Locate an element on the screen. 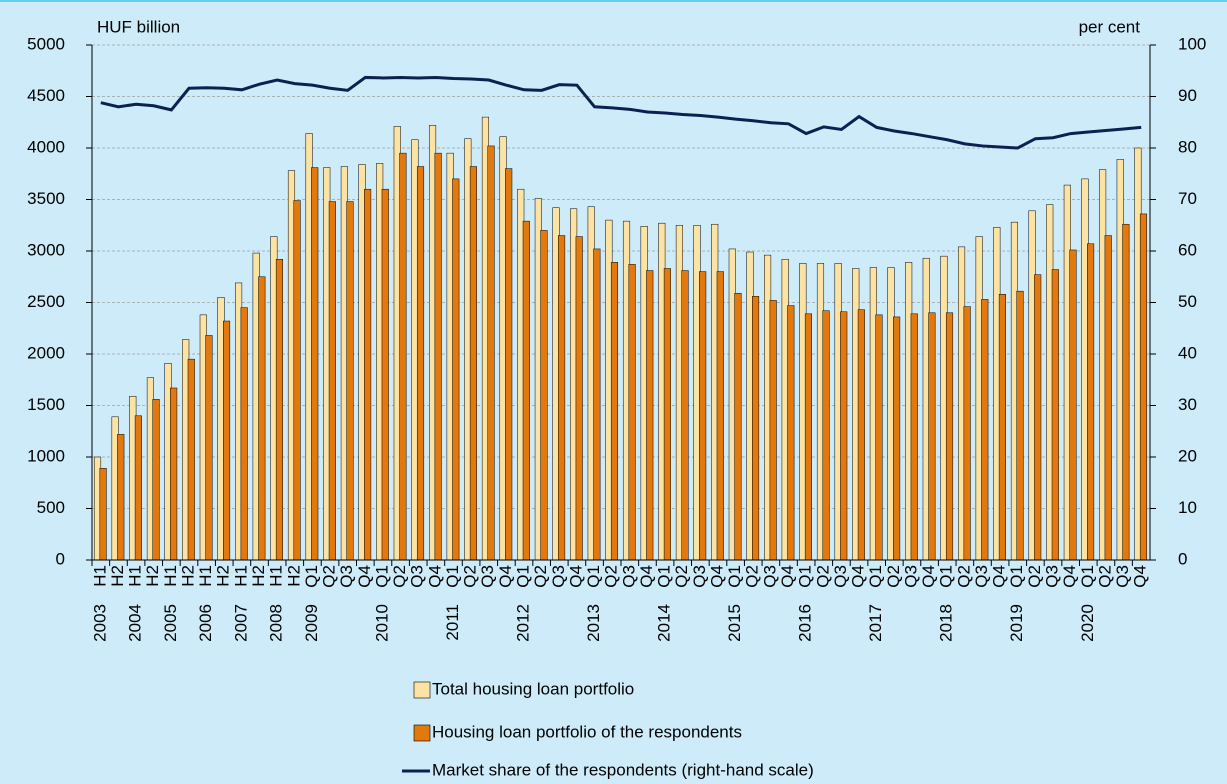  line-series is located at coordinates (621, 112).